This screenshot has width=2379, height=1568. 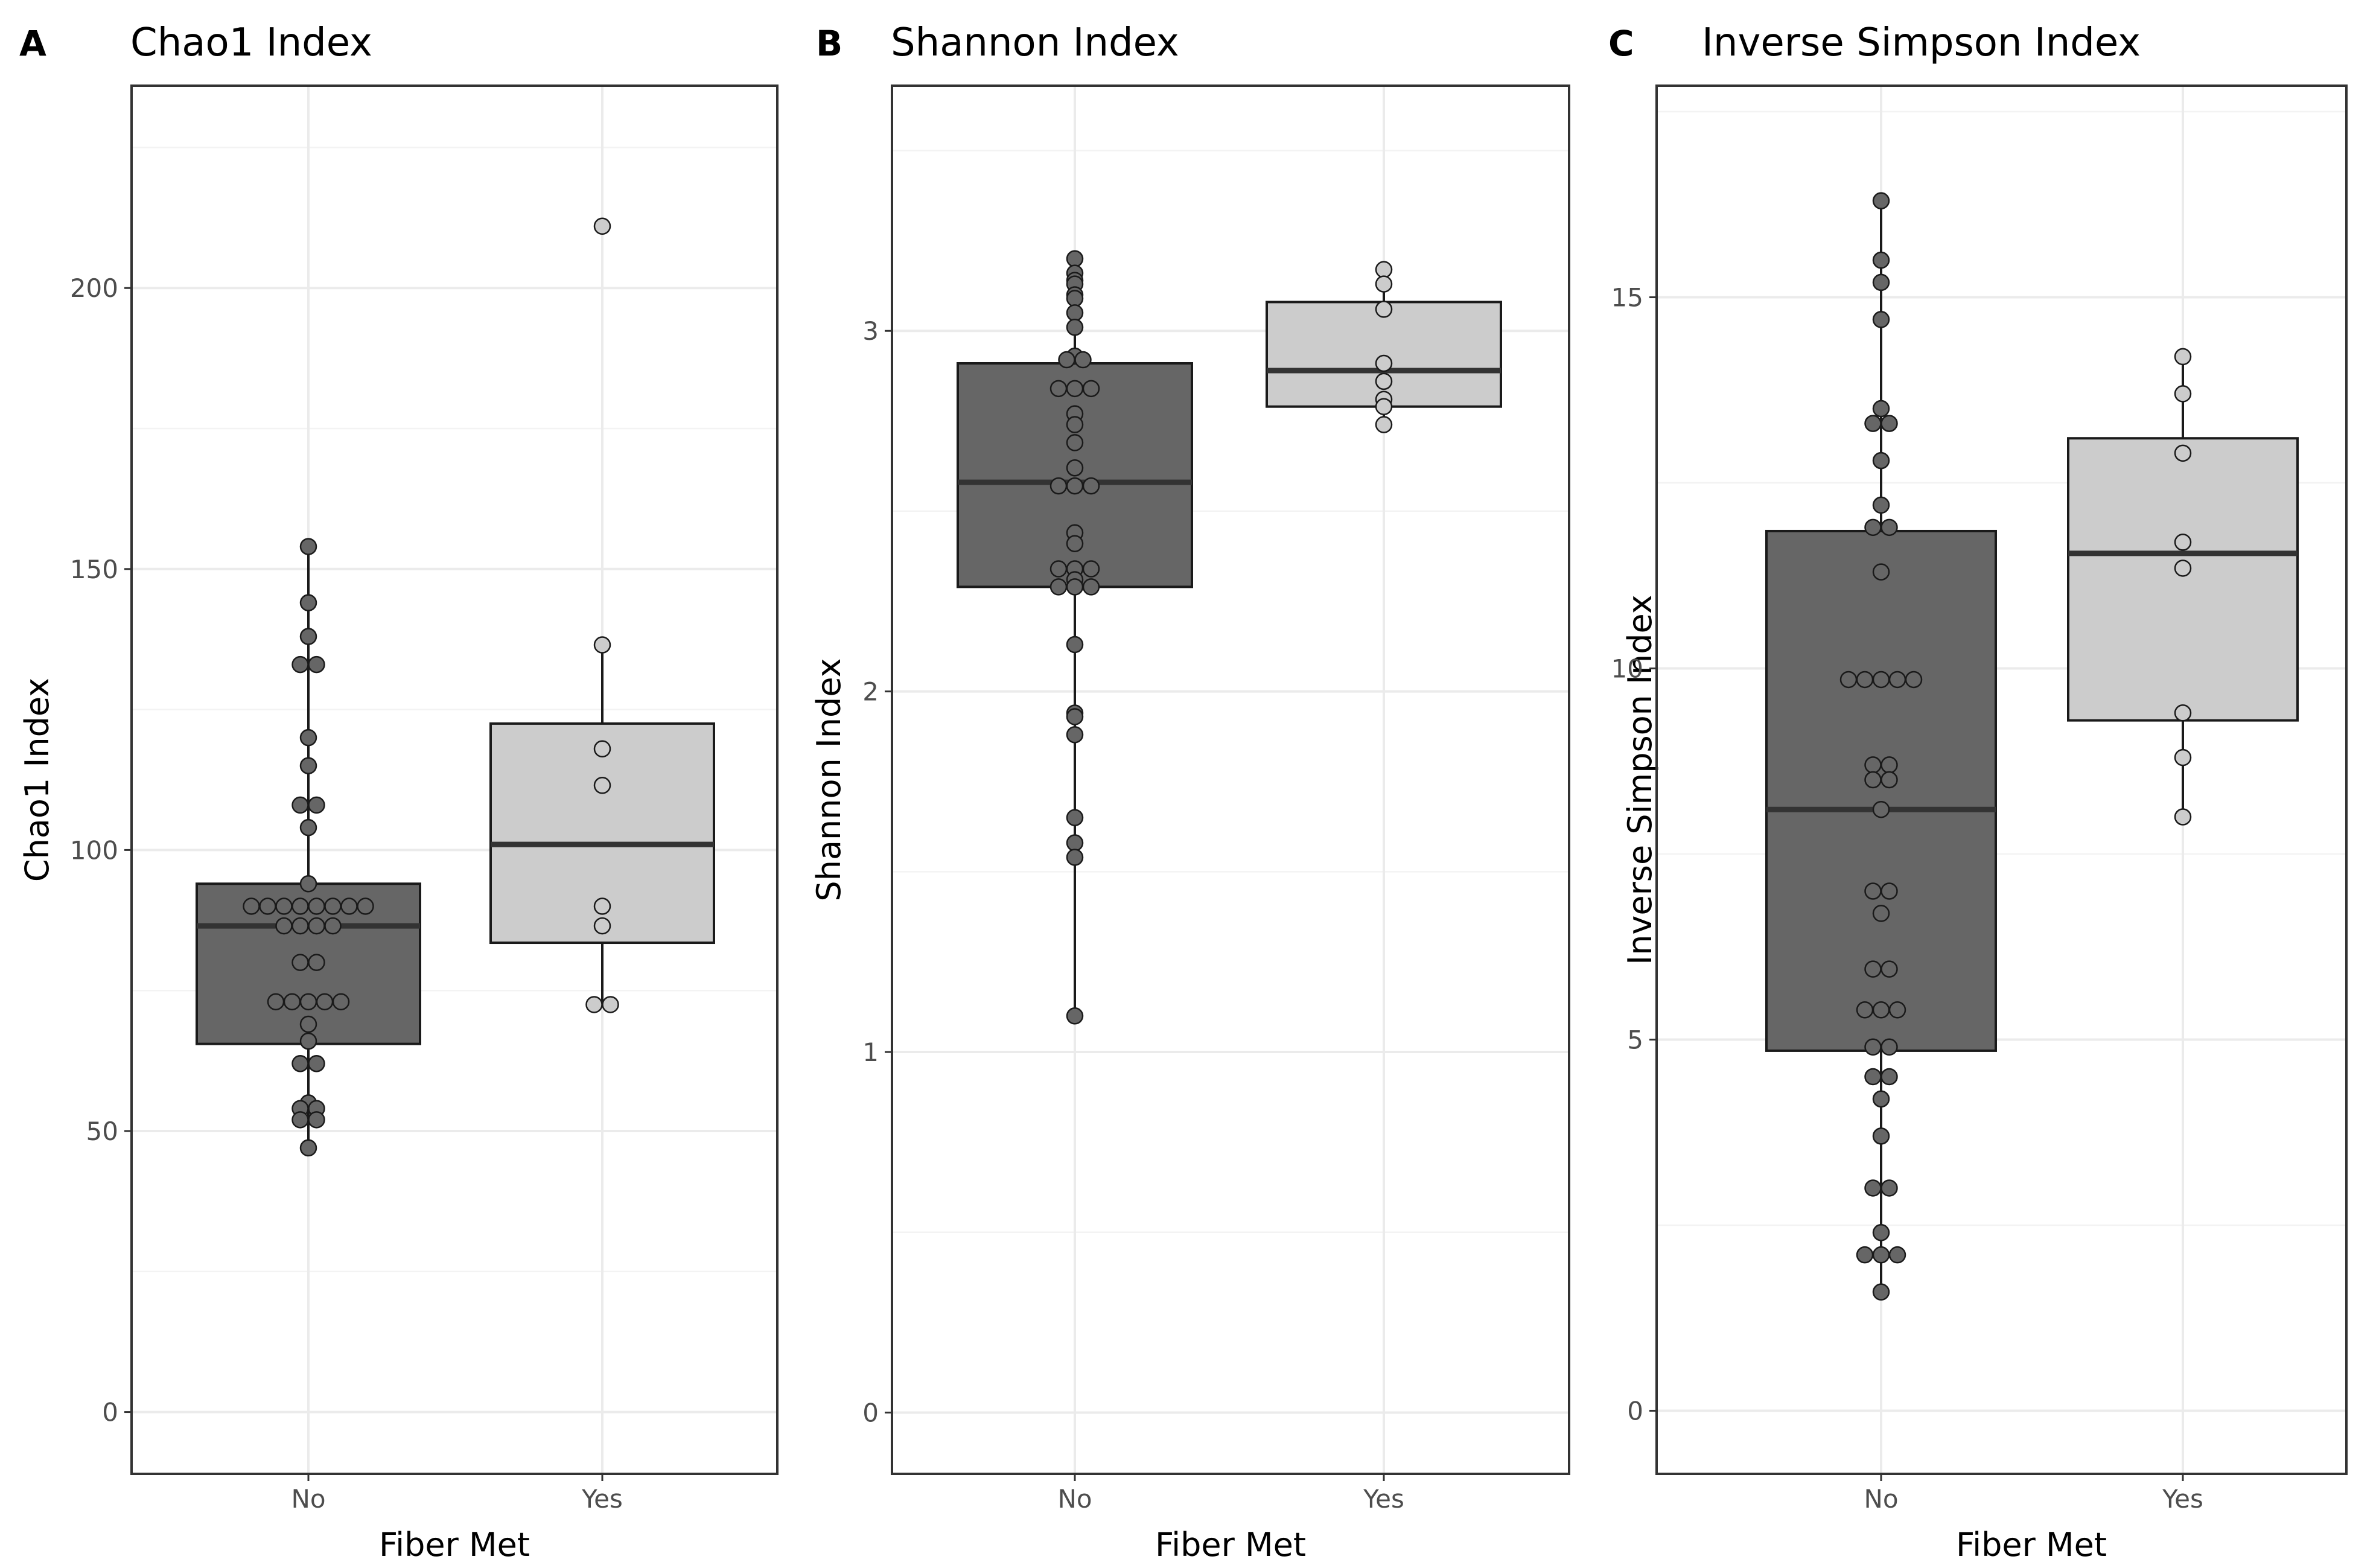 I want to click on panel-b-x-ticks: No Yes, so click(x=1230, y=1494).